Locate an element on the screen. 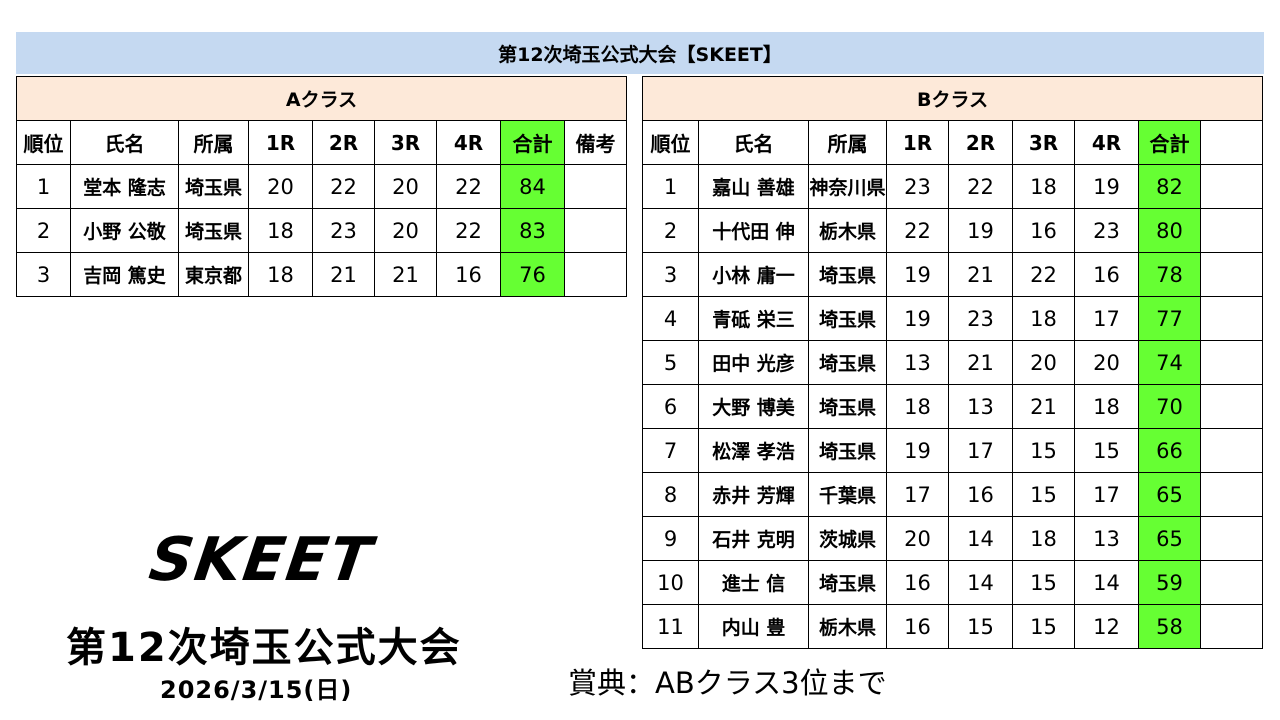 This screenshot has height=720, width=1280. table-row: 2 小野 公敬 埼玉県 18 23 20 22 83 is located at coordinates (322, 230).